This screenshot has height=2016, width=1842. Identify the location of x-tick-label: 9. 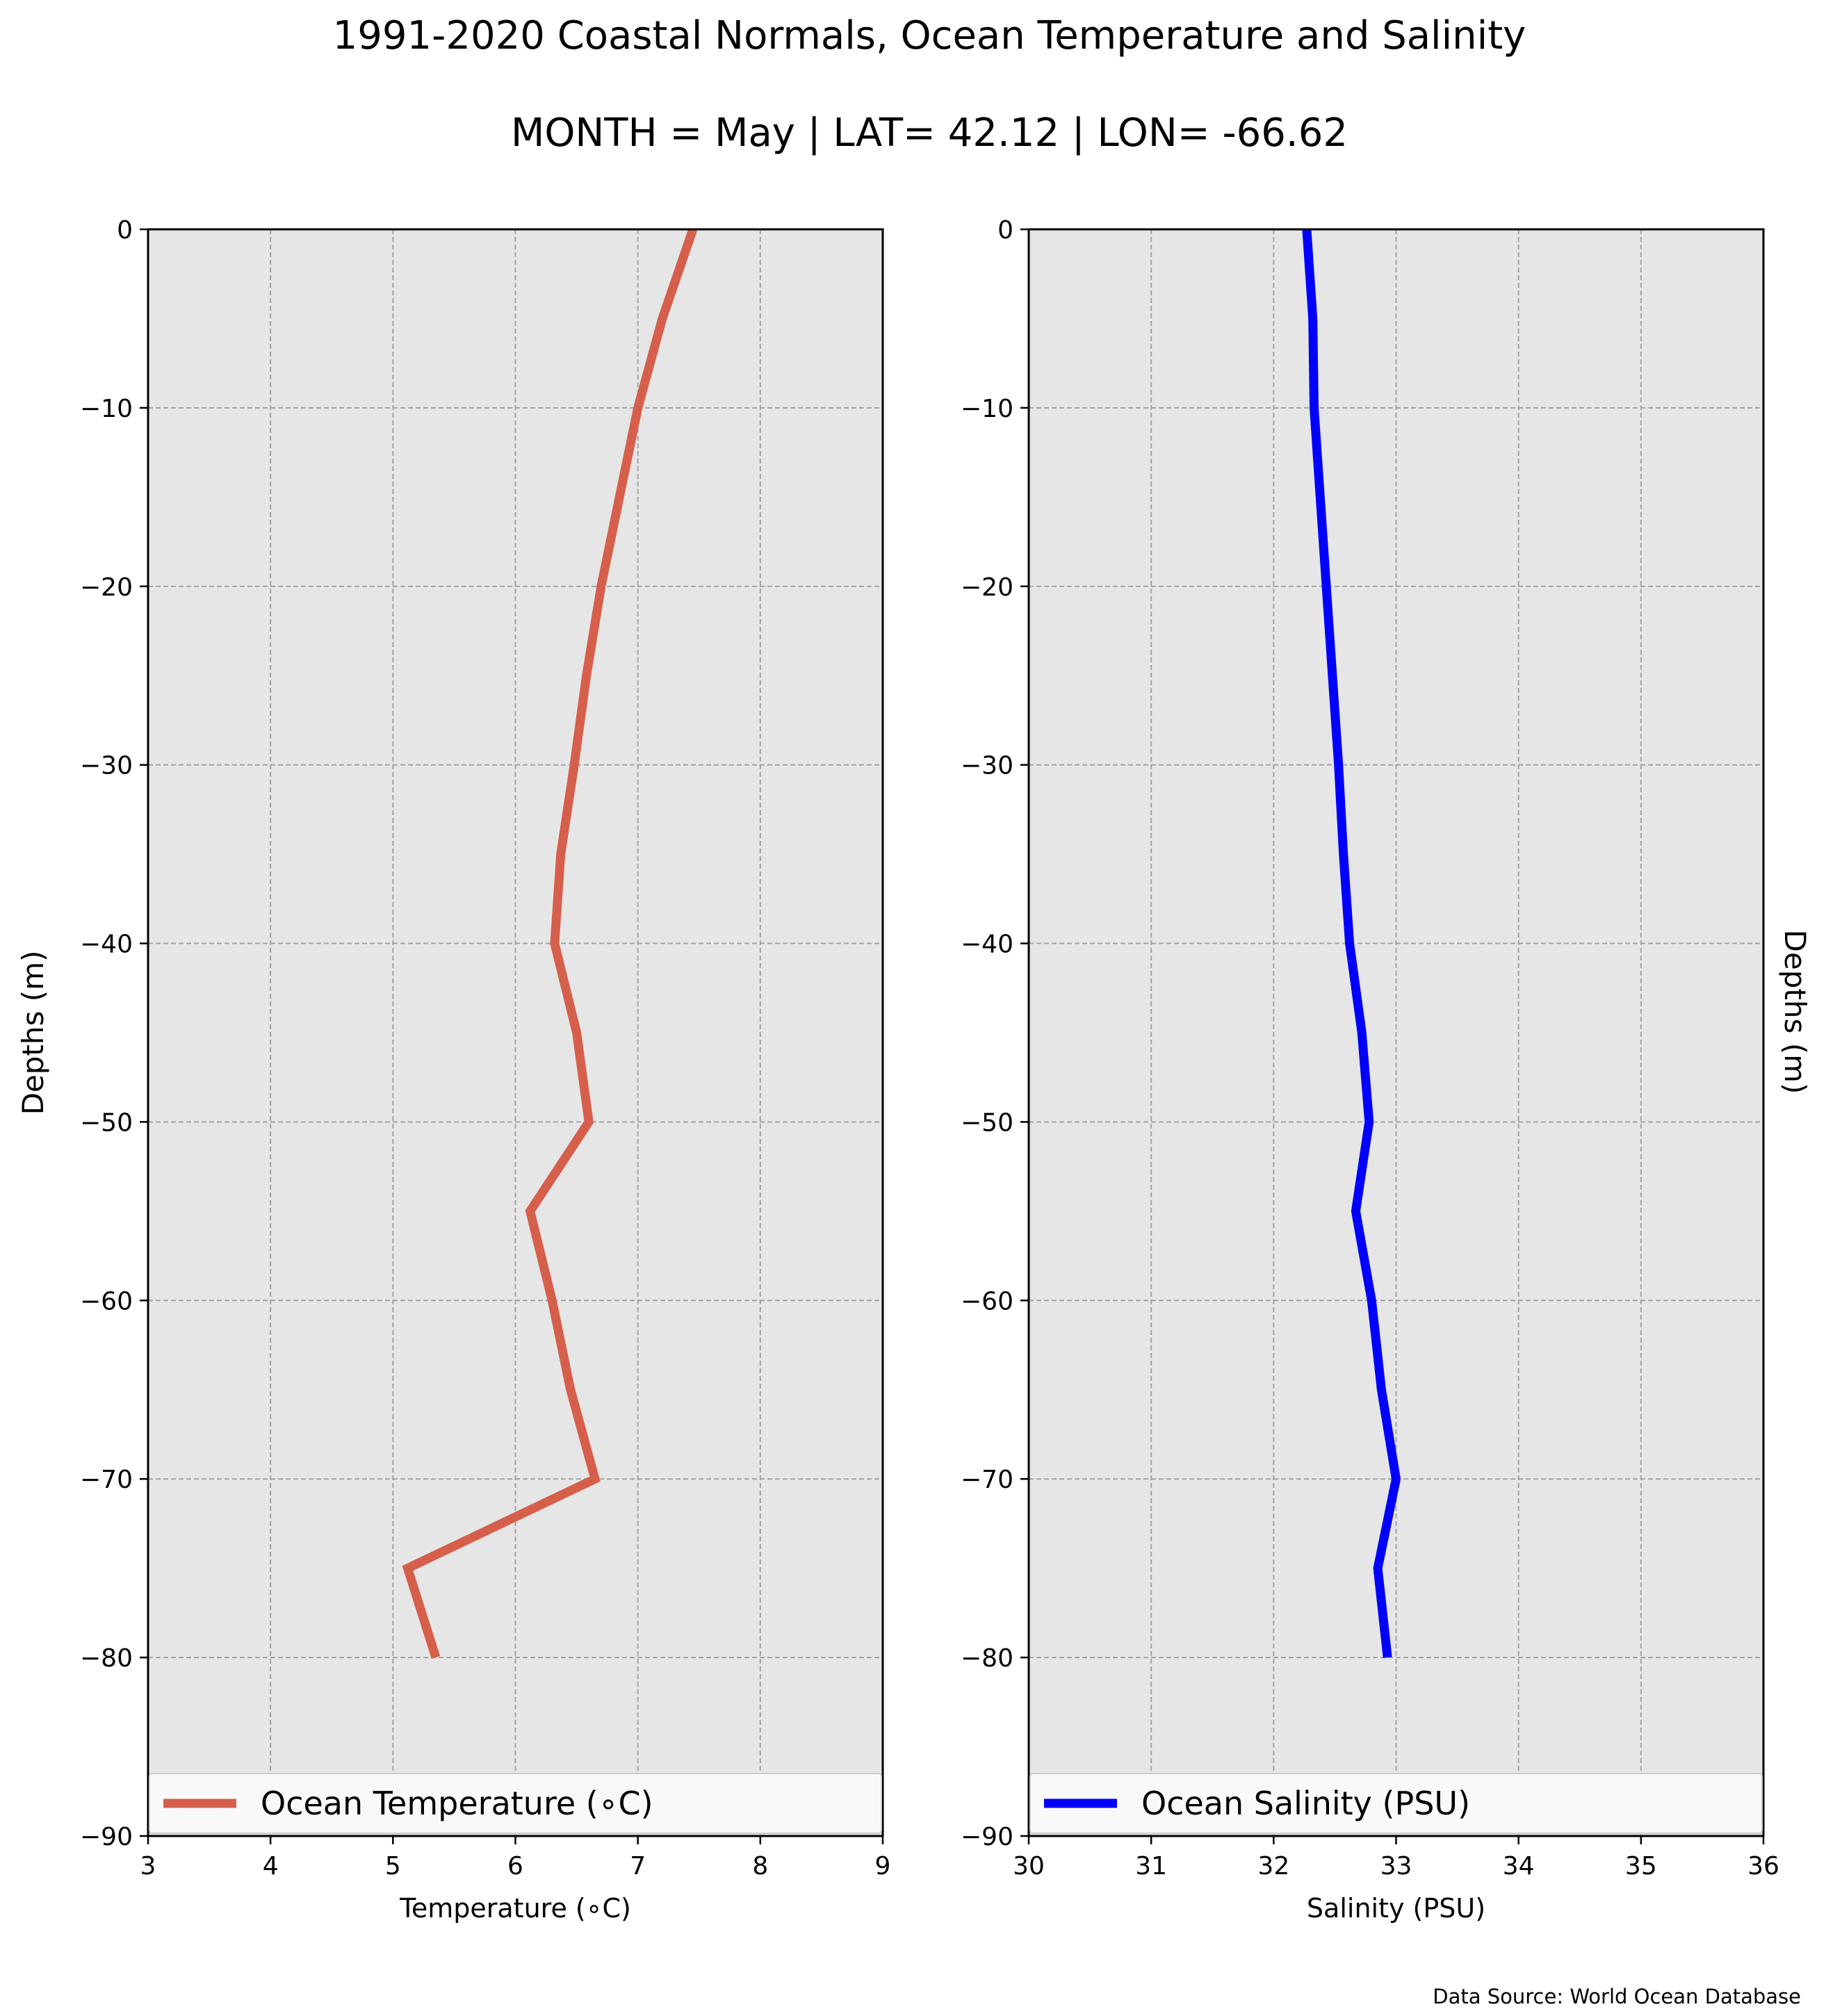
(883, 1866).